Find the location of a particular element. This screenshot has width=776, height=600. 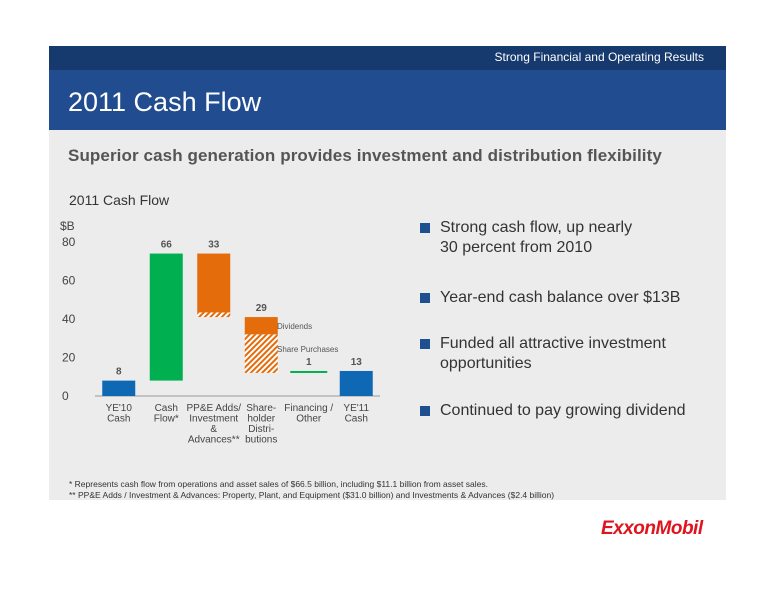

x-tick-label: Flow* is located at coordinates (166, 419).